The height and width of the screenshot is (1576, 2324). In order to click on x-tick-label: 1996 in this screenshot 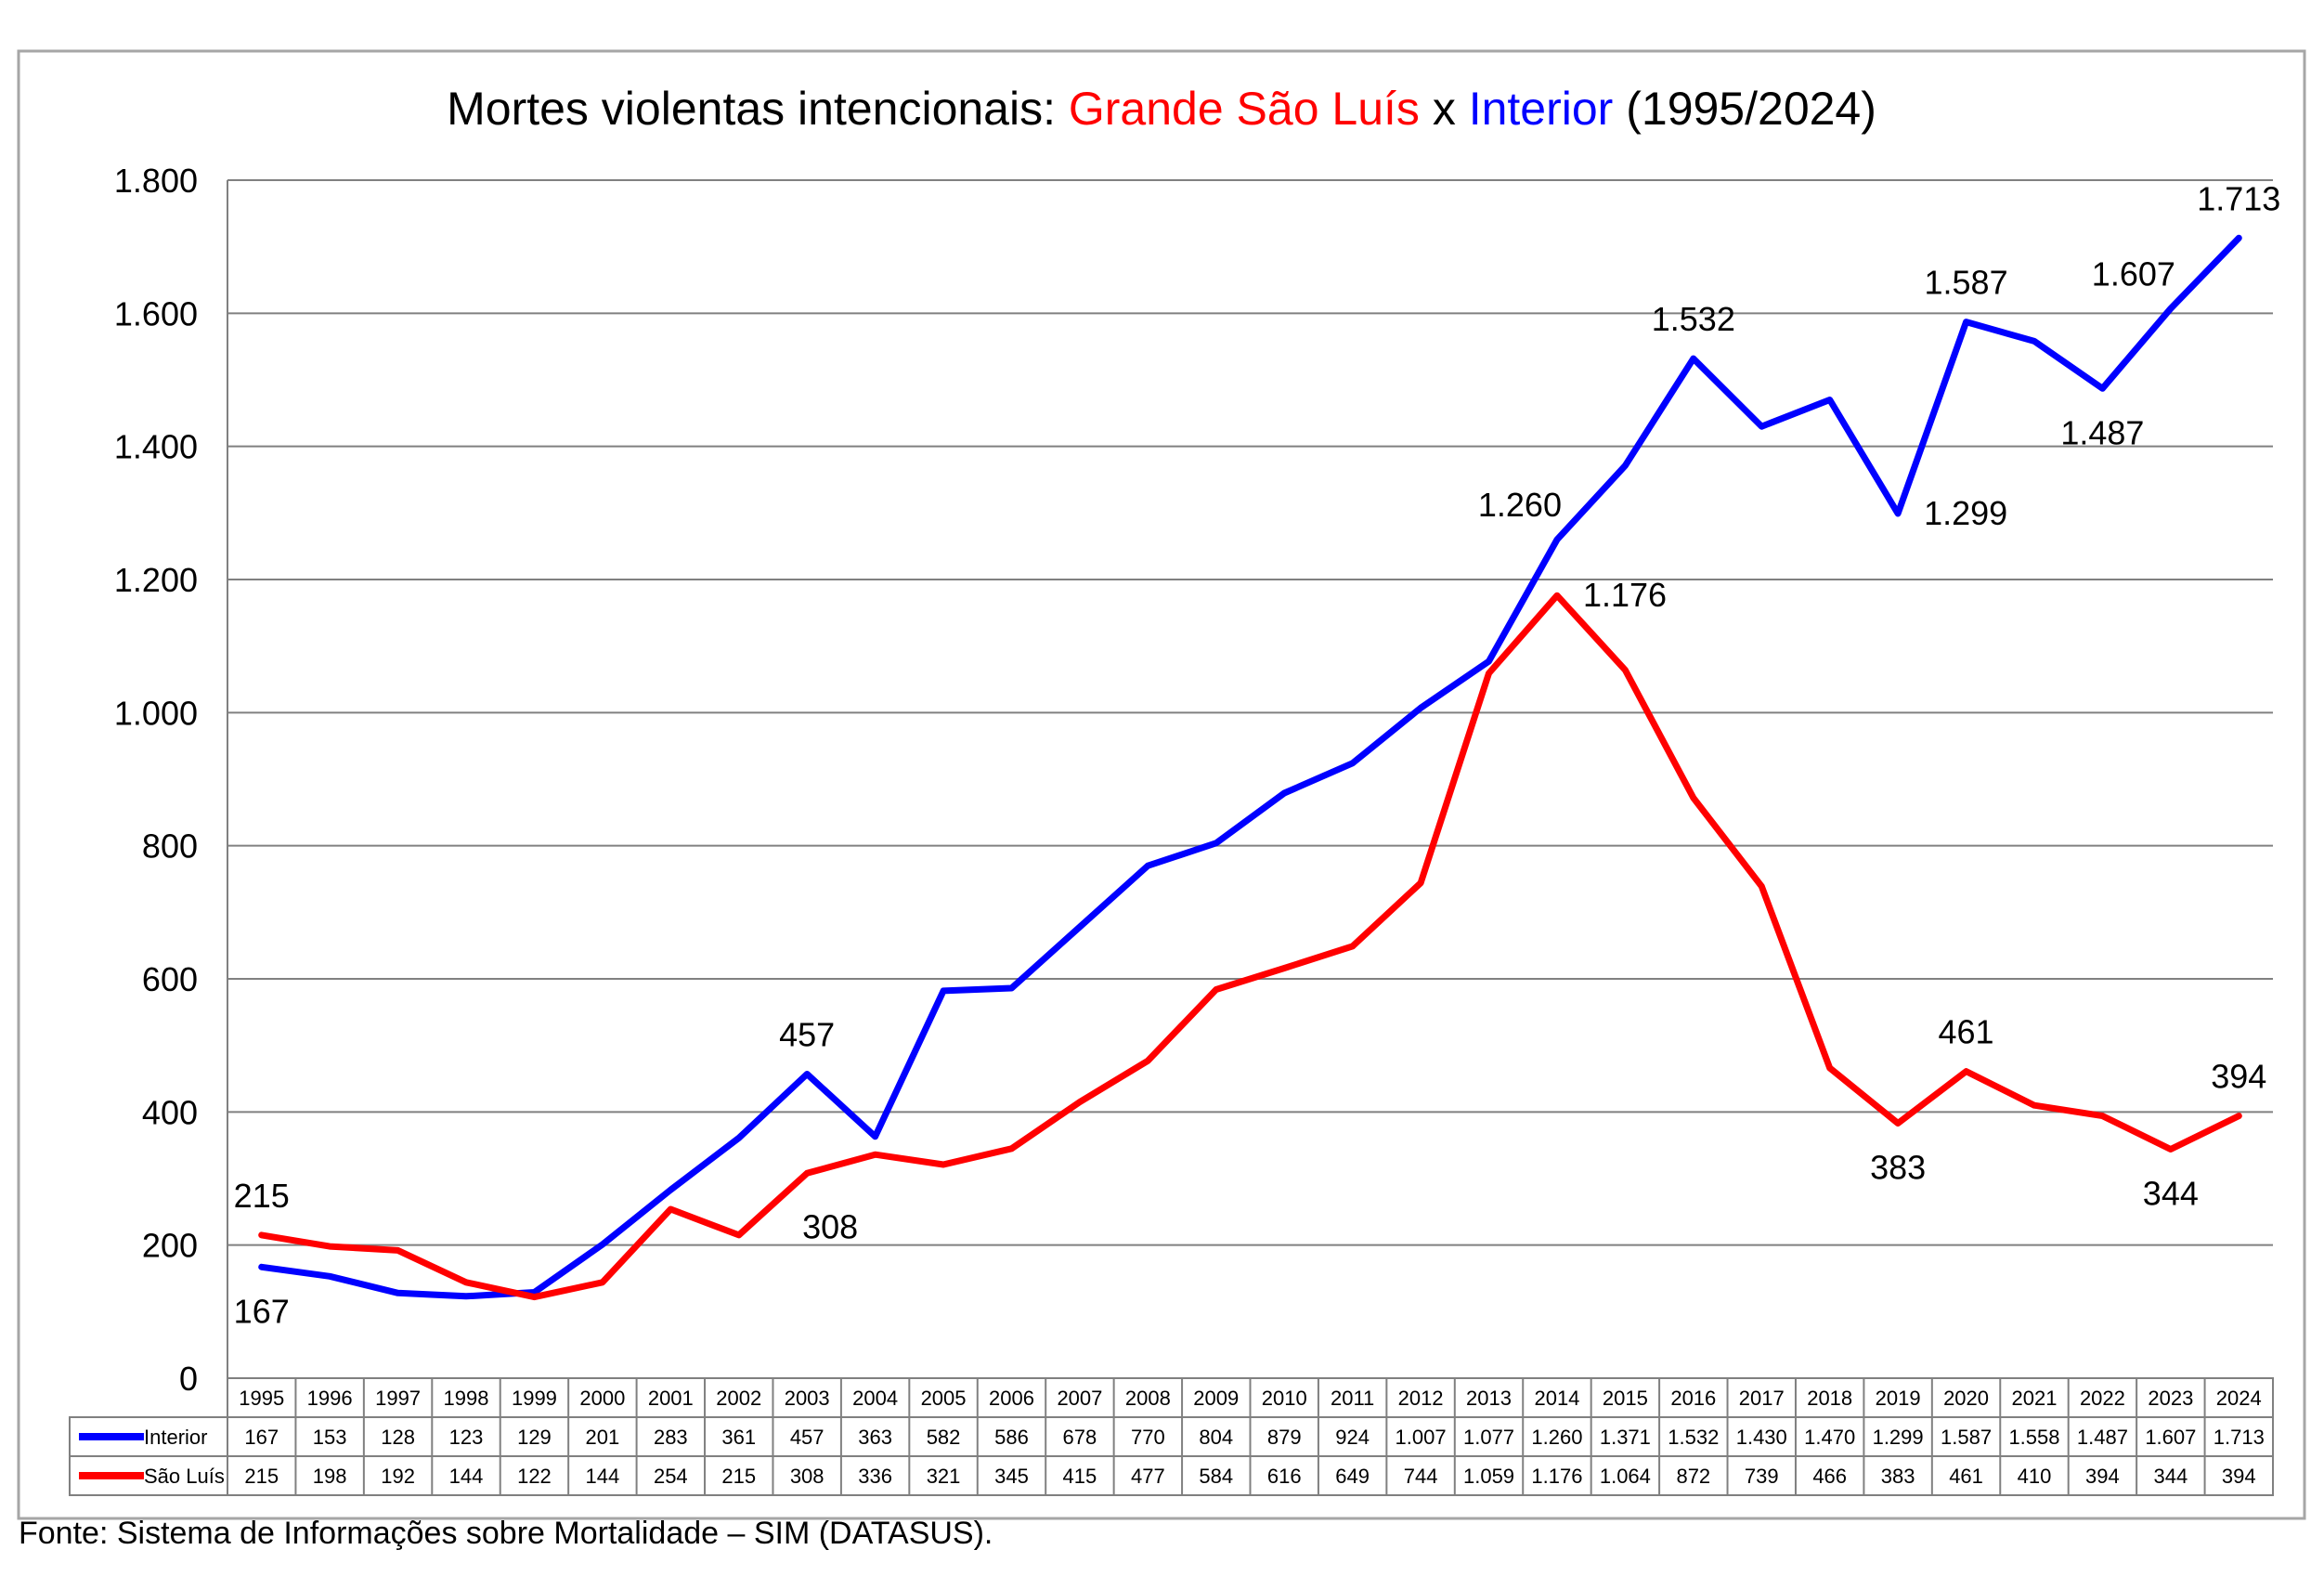, I will do `click(330, 1398)`.